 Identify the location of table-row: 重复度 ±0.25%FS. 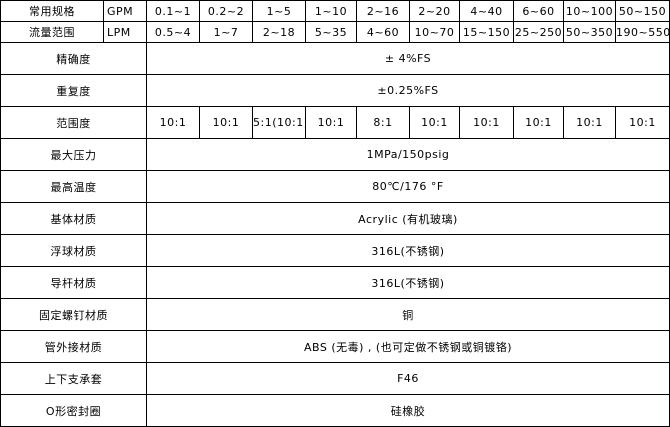
(335, 90).